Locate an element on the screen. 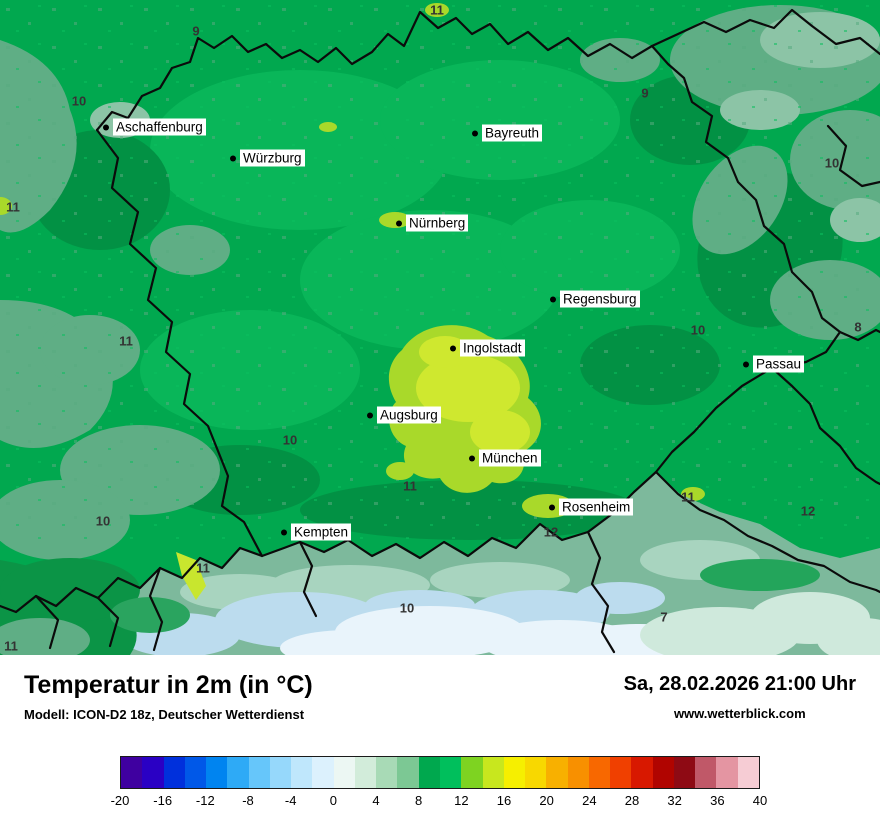  colorbar-tick-label: 4 is located at coordinates (376, 800).